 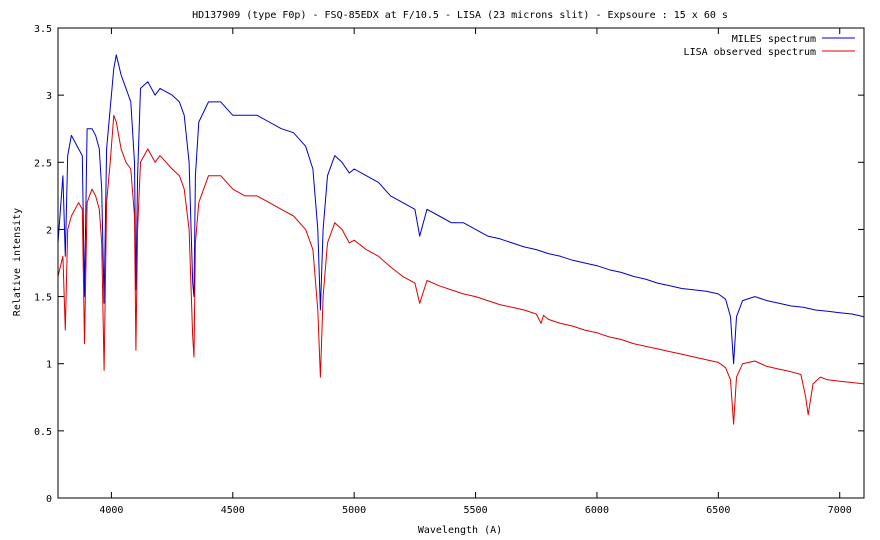 What do you see at coordinates (354, 510) in the screenshot?
I see `x-tick-label: 5000` at bounding box center [354, 510].